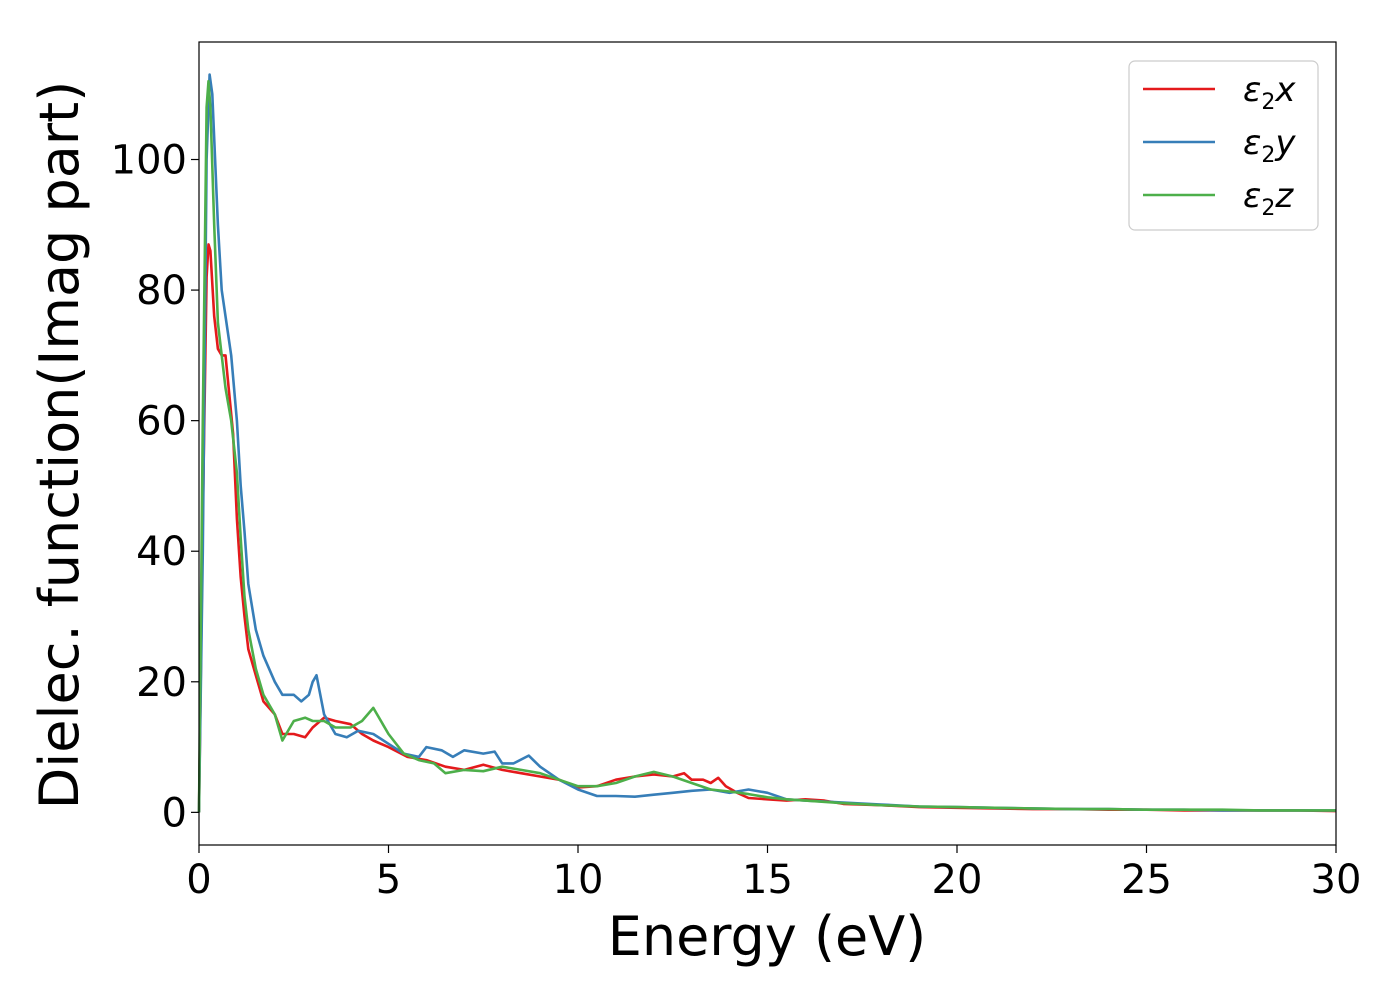 The height and width of the screenshot is (1000, 1400). What do you see at coordinates (388, 880) in the screenshot?
I see `x-tick-label: 5` at bounding box center [388, 880].